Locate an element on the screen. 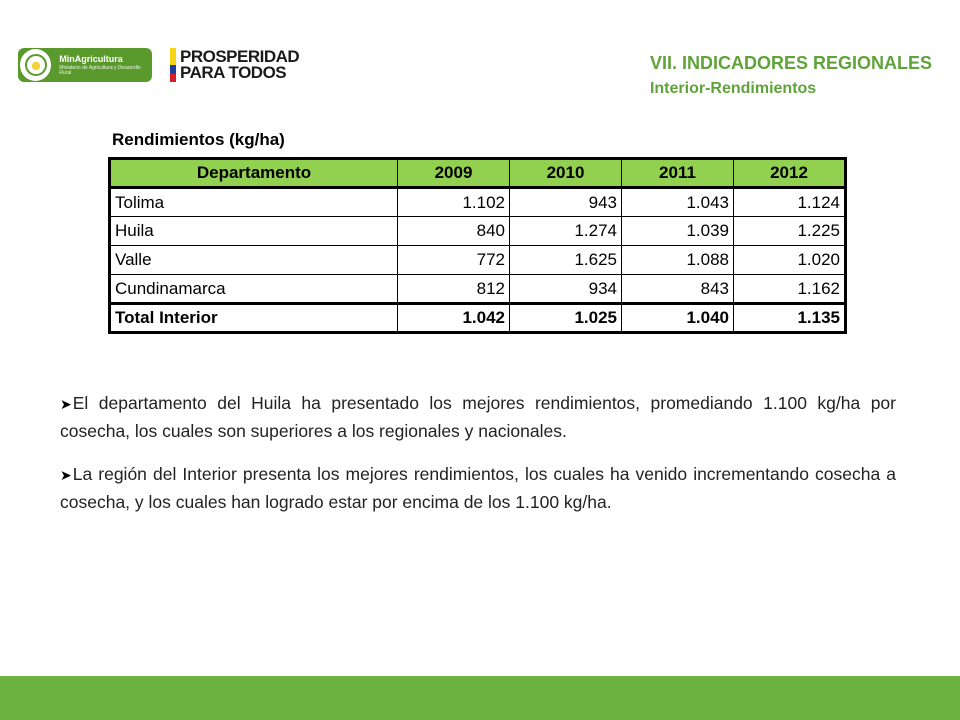 Image resolution: width=960 pixels, height=720 pixels. table-row: Huila 840 1.274 1.039 1.225 is located at coordinates (477, 231).